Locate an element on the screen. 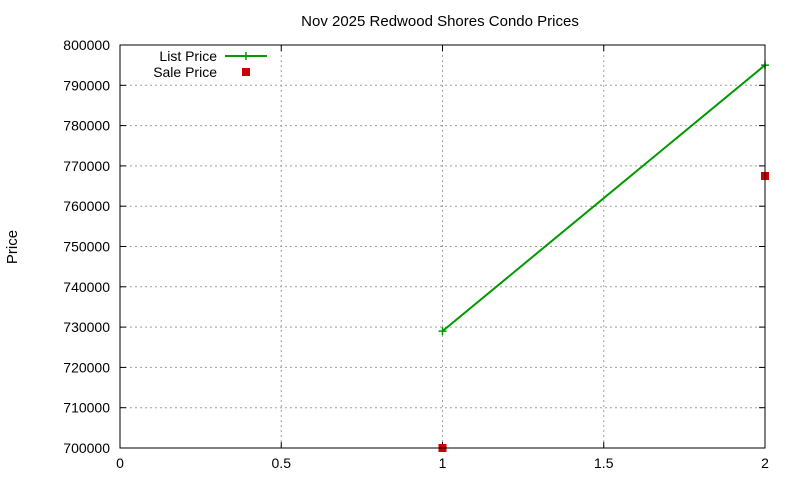  y-tick-label: 760000 is located at coordinates (86, 206).